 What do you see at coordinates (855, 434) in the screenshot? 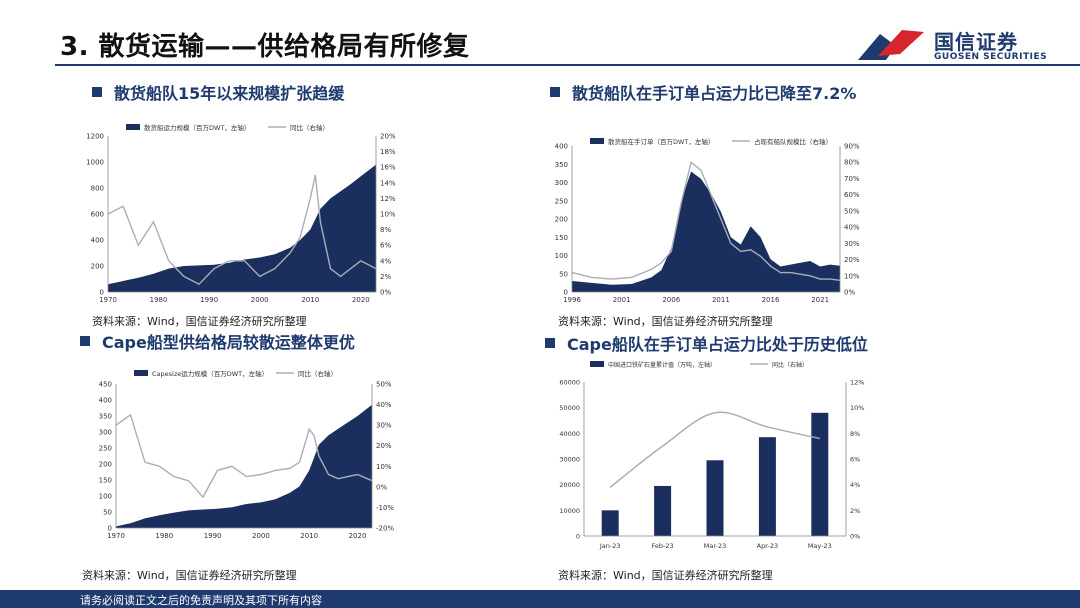
I see `y-tick-label-right: 8%` at bounding box center [855, 434].